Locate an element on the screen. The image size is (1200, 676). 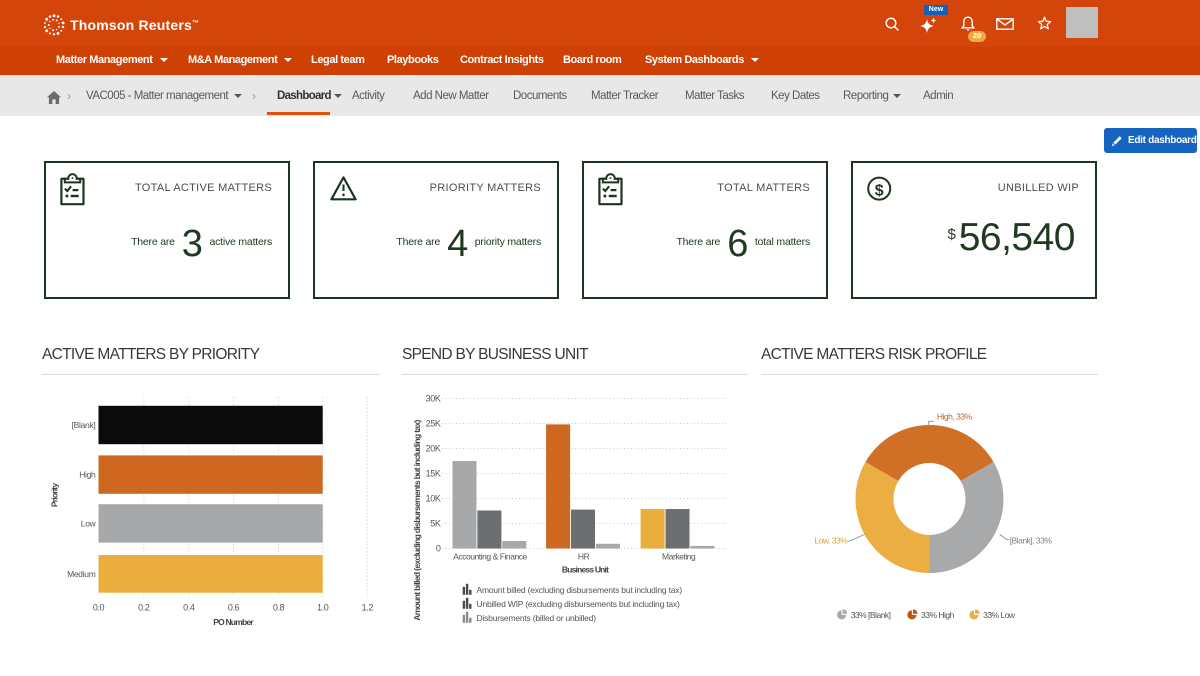
svg-text: Low, 33% is located at coordinates (831, 541).